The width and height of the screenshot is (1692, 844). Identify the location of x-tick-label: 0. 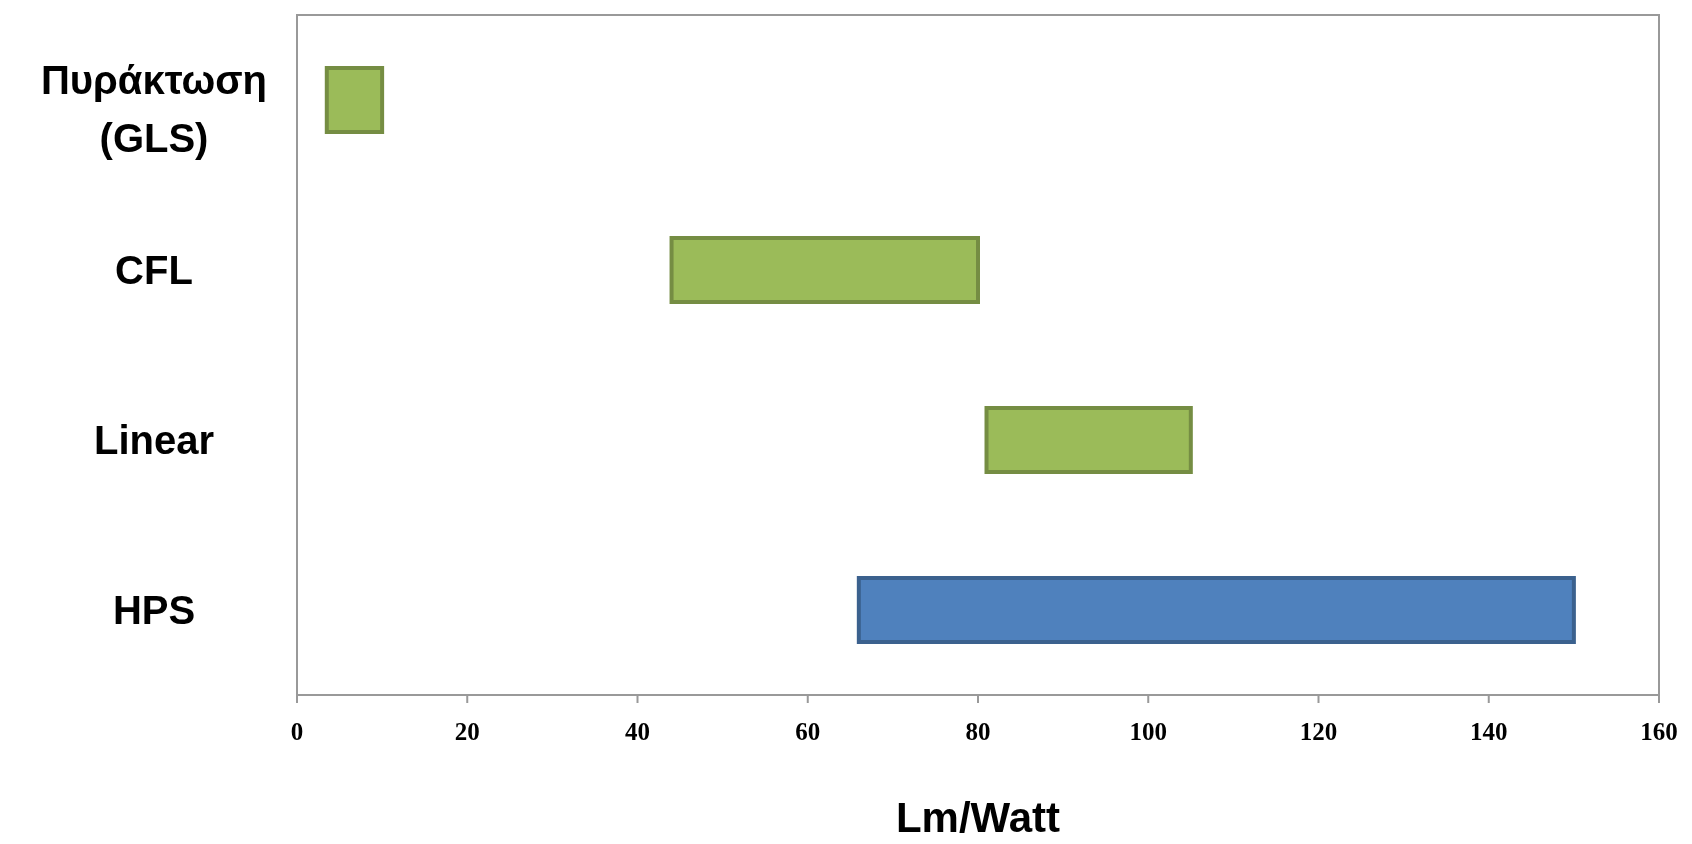
(297, 731).